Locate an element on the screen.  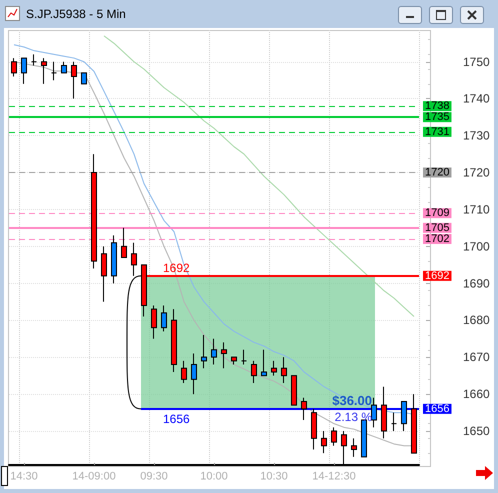
y-tick-label: 1700 is located at coordinates (476, 246).